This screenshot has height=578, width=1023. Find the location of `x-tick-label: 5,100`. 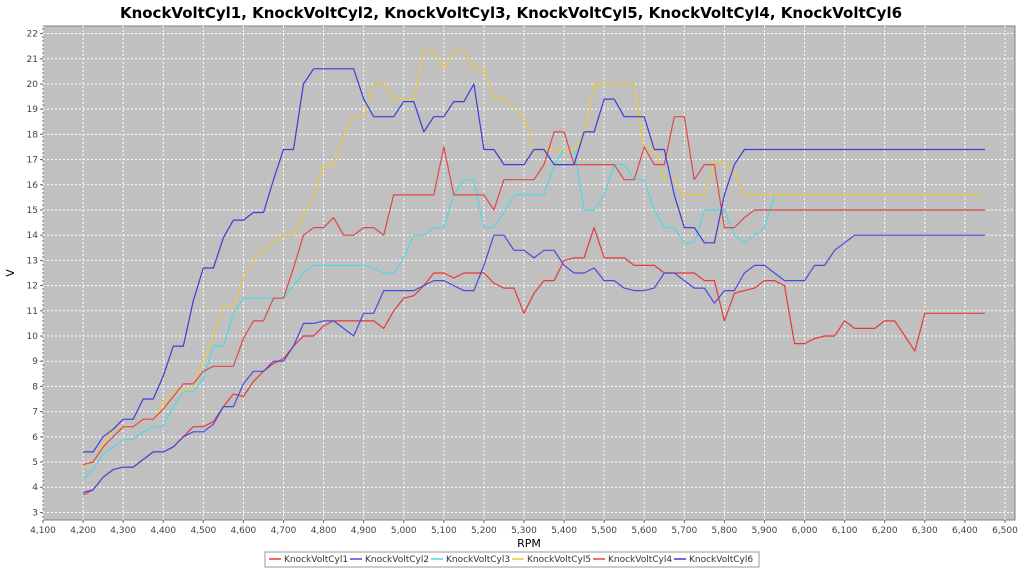

x-tick-label: 5,100 is located at coordinates (444, 531).